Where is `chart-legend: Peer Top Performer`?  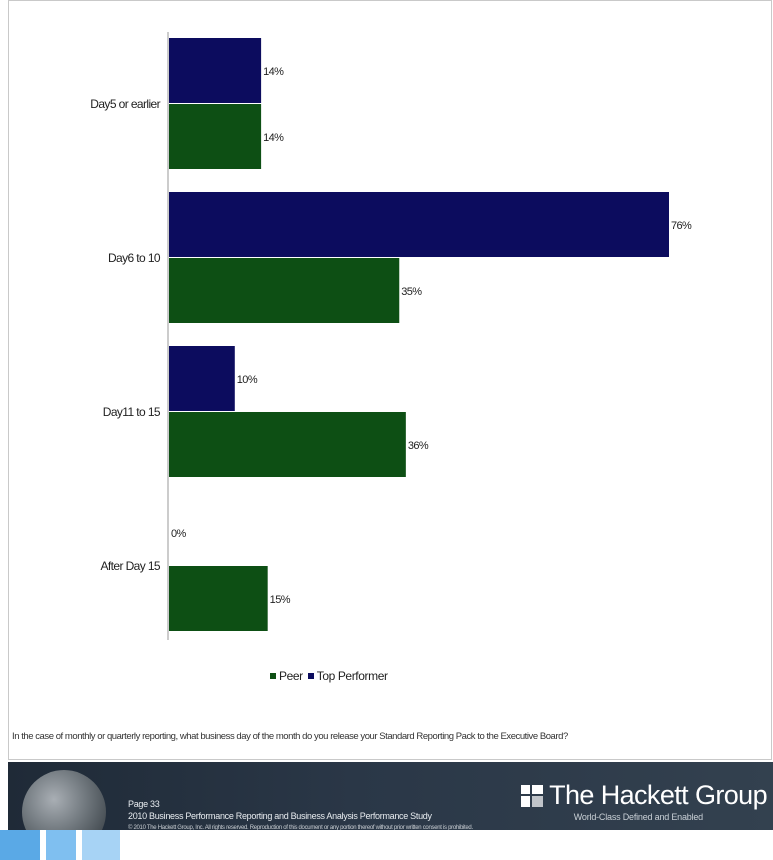
chart-legend: Peer Top Performer is located at coordinates (331, 676).